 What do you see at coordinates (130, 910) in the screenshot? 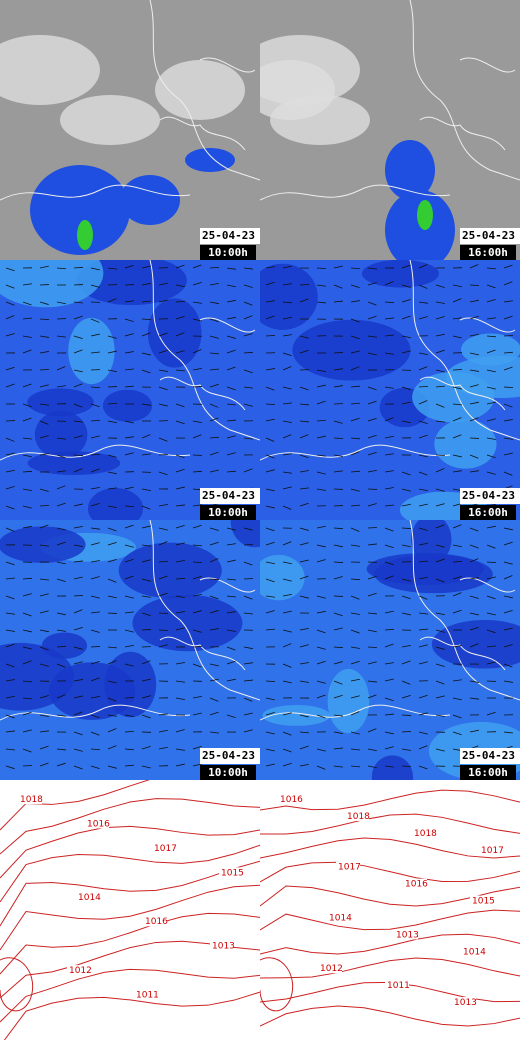
I see `pressure-background` at bounding box center [130, 910].